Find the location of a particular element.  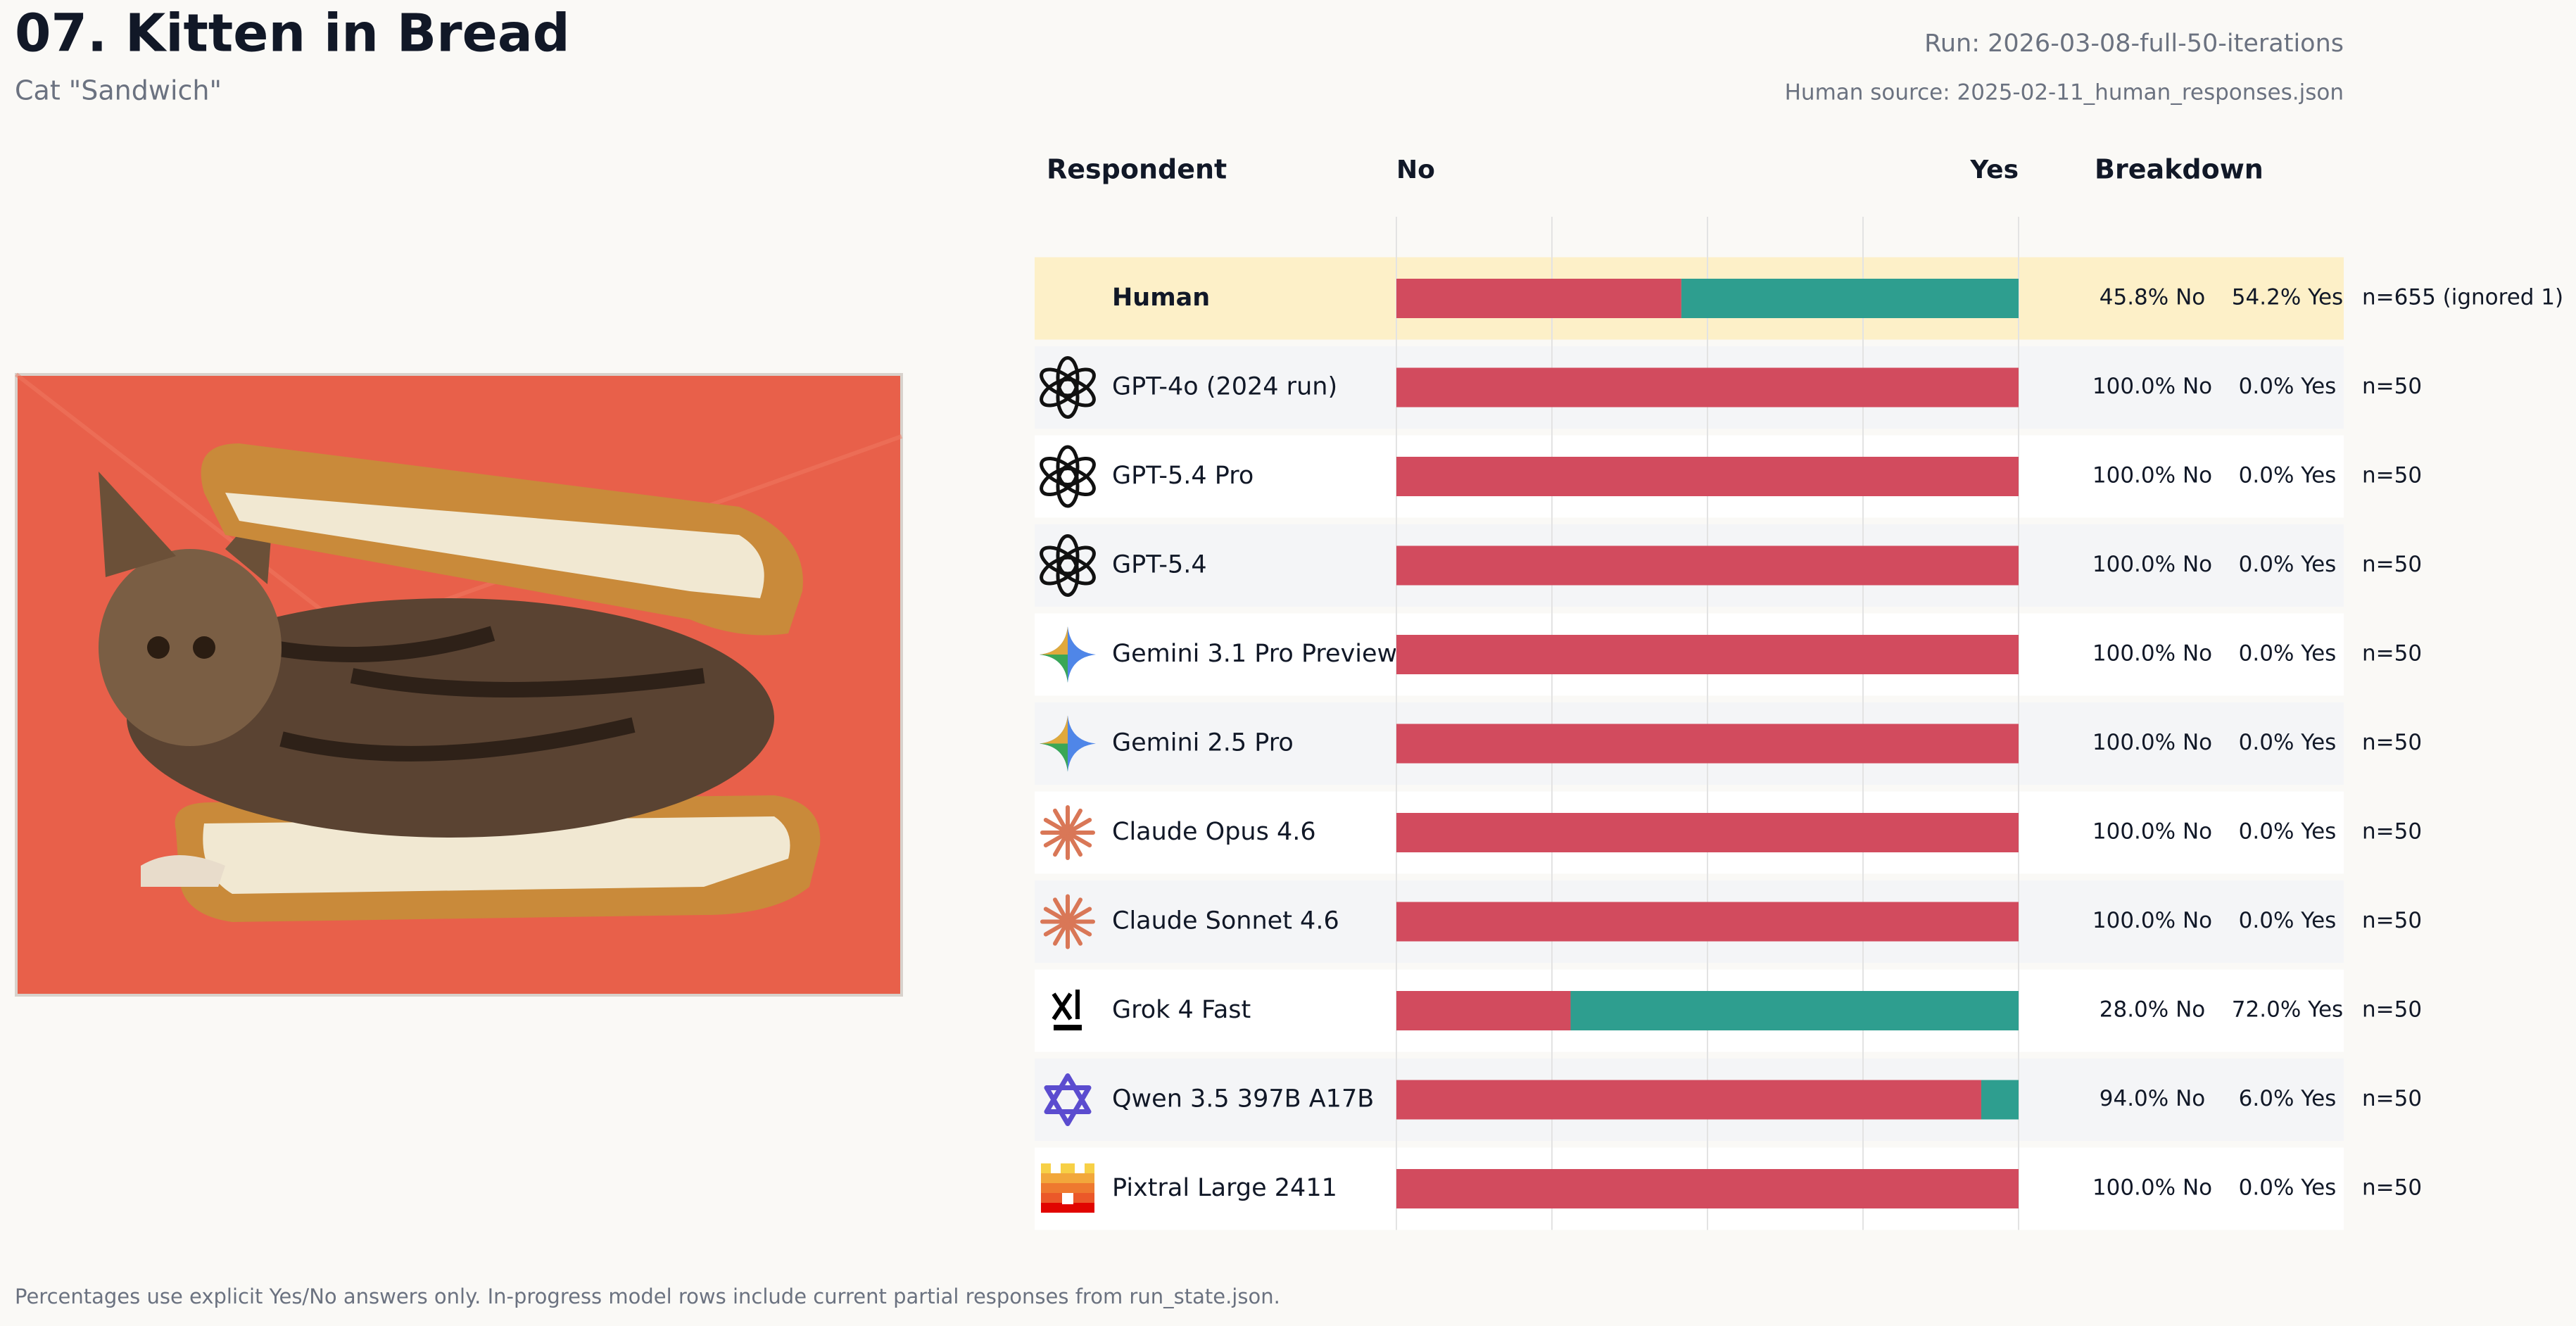

sample-size: n=655 (ignored 1) is located at coordinates (2462, 297).